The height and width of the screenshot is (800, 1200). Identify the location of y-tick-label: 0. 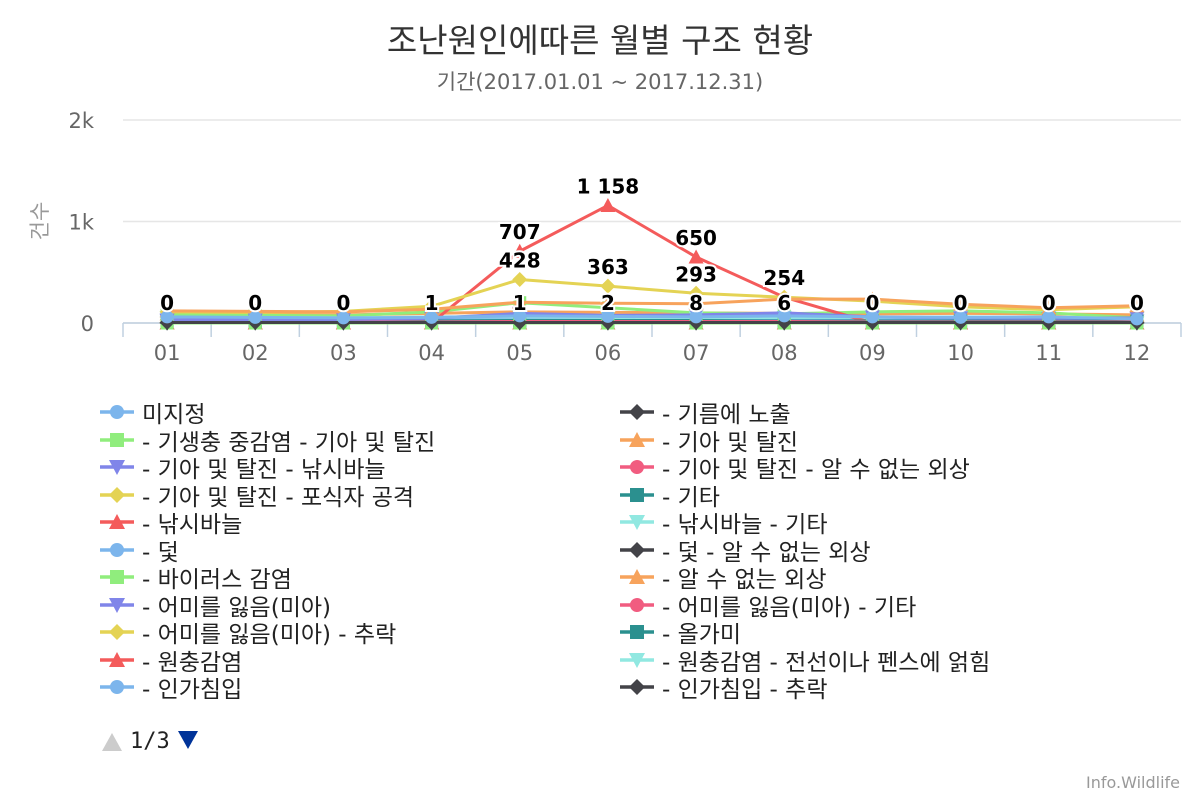
(87, 324).